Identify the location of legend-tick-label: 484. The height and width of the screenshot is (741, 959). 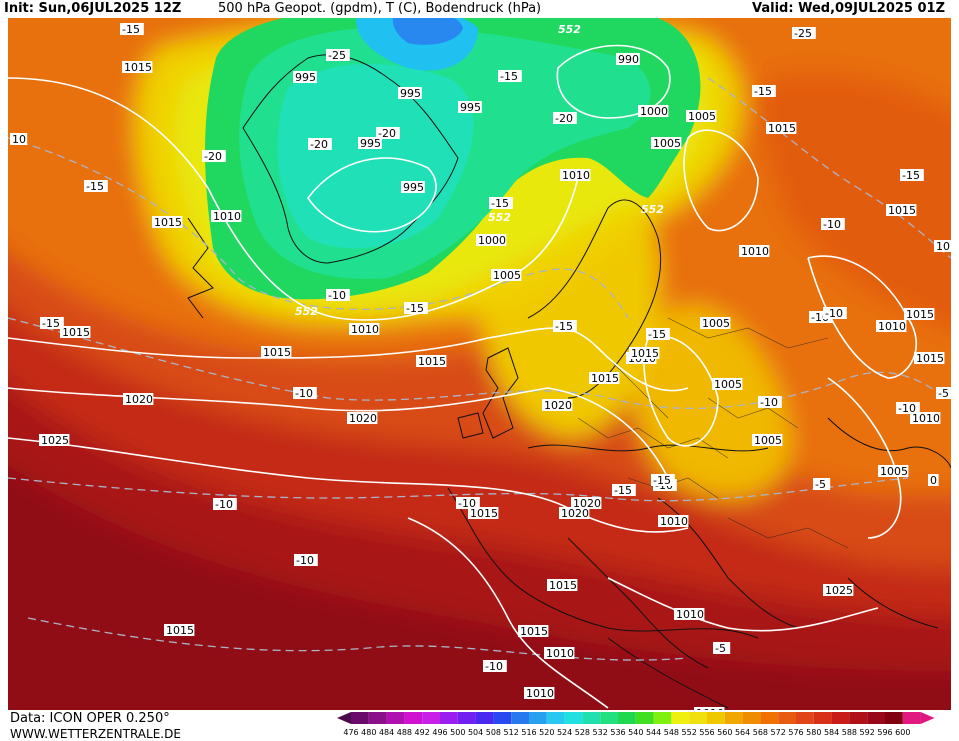
(386, 732).